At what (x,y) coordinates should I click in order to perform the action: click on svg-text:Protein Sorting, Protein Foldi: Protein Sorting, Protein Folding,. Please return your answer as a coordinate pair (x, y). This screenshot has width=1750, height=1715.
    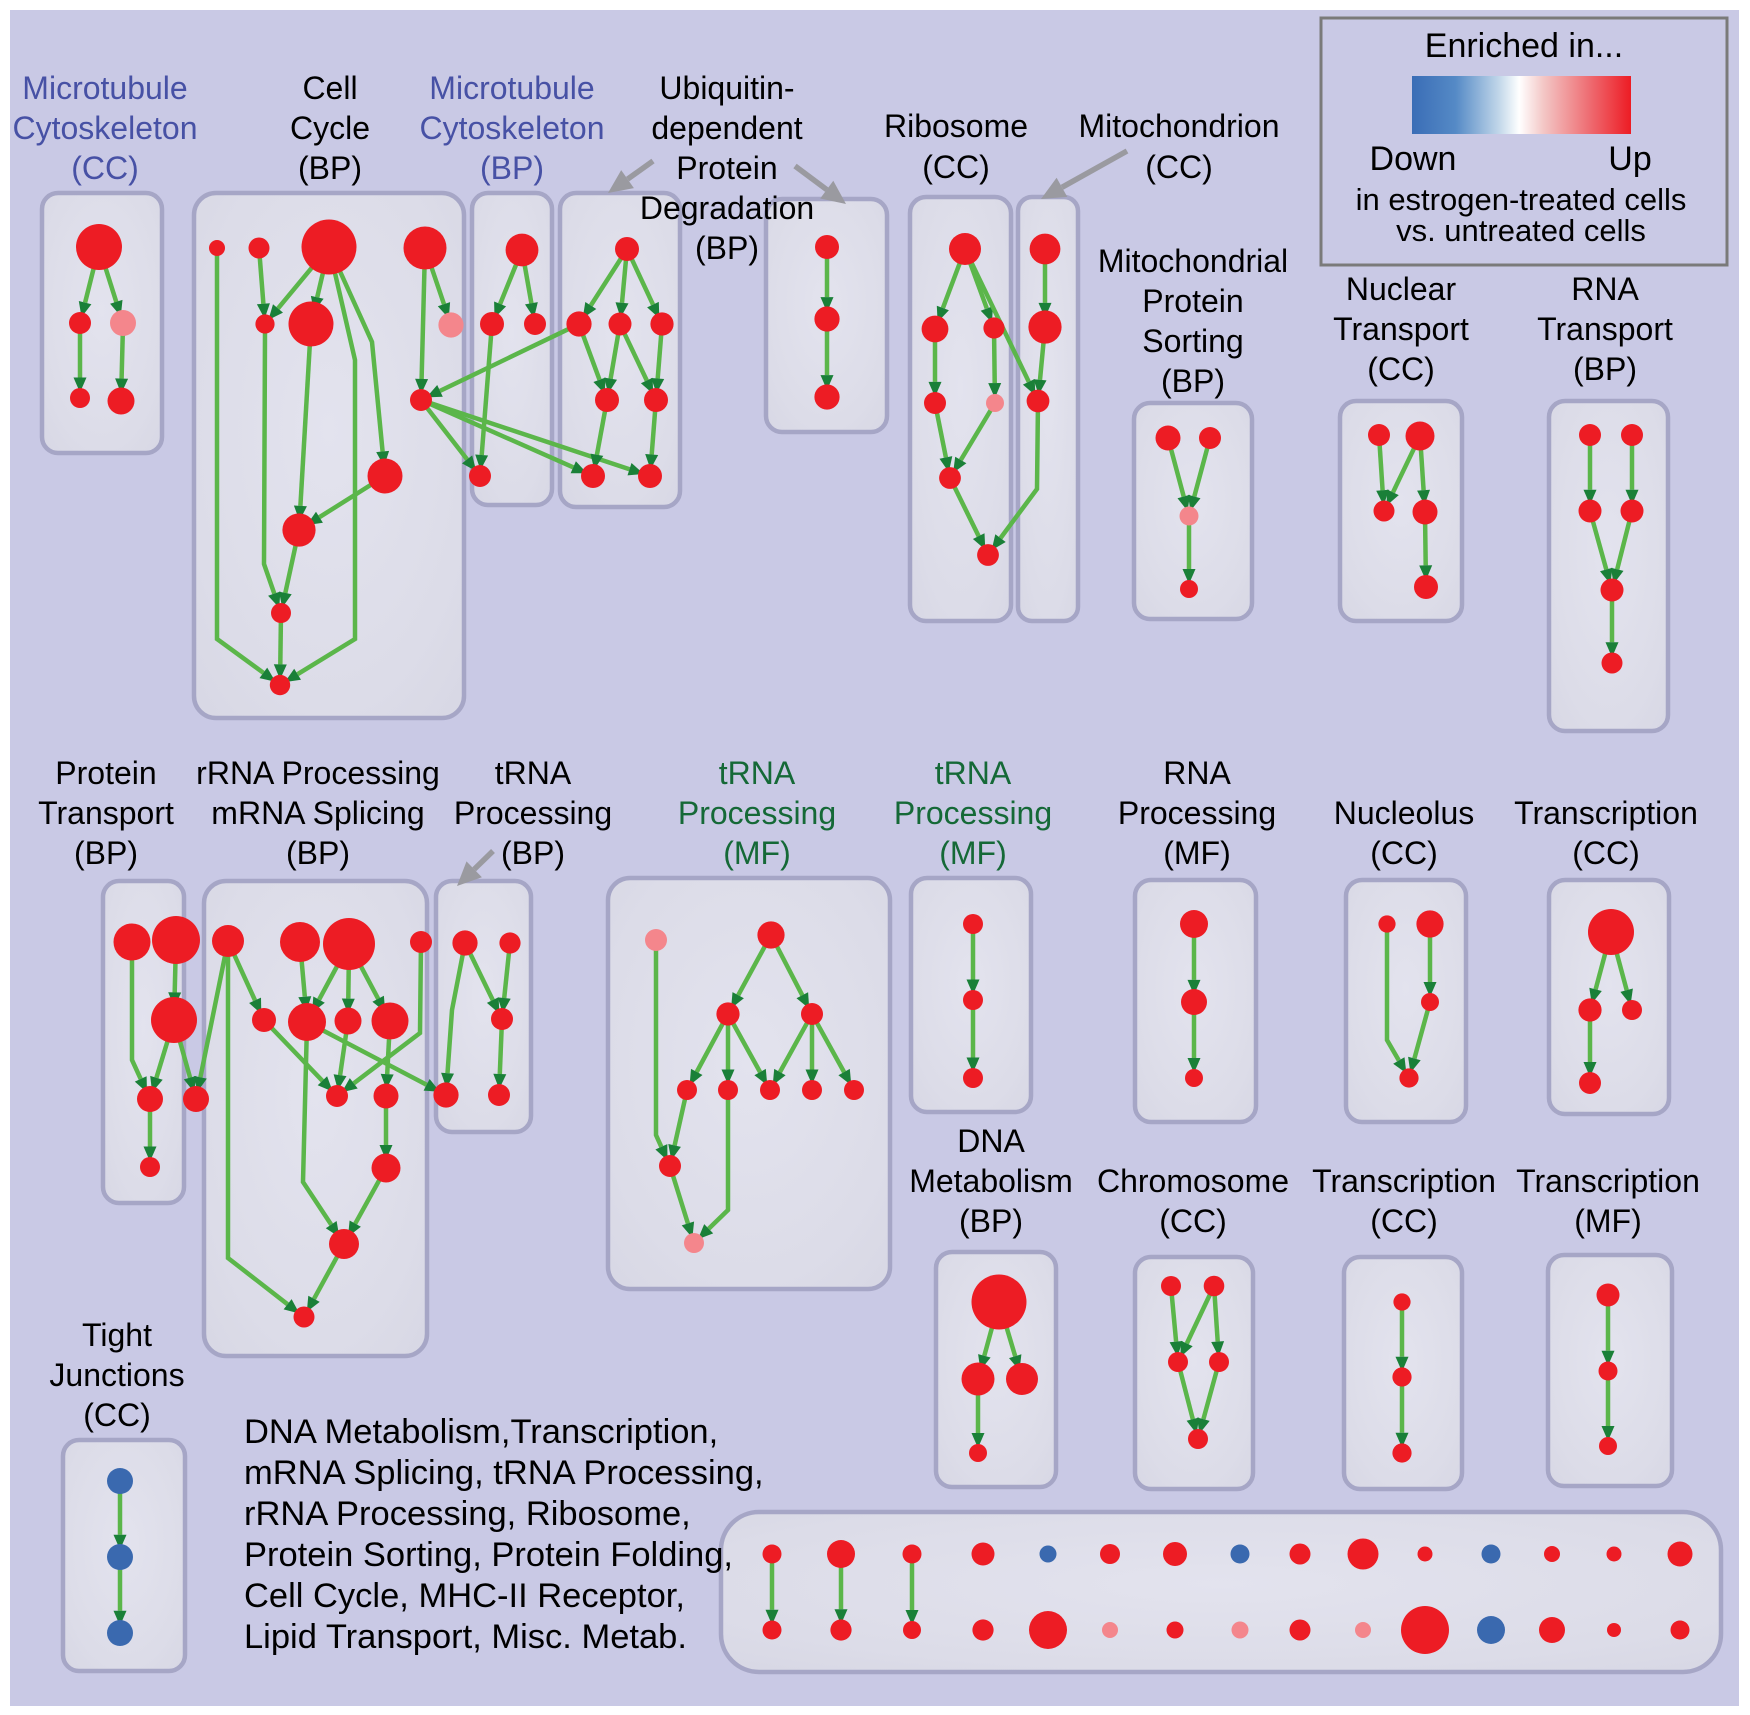
    Looking at the image, I should click on (488, 1555).